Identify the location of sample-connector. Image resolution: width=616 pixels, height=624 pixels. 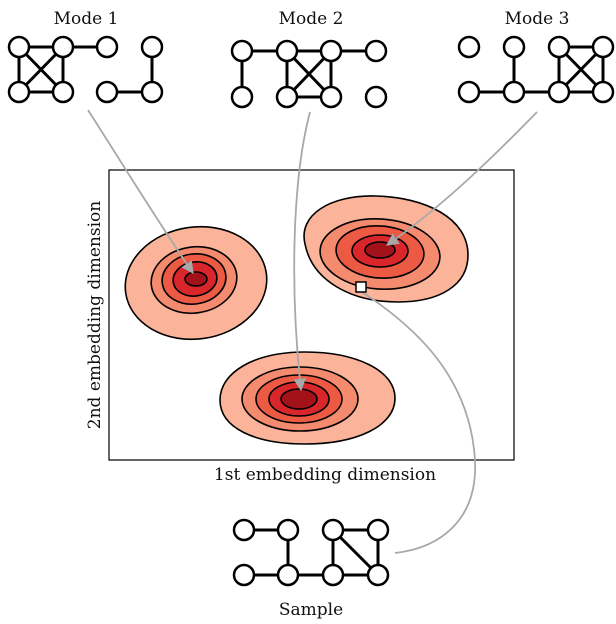
(418, 422).